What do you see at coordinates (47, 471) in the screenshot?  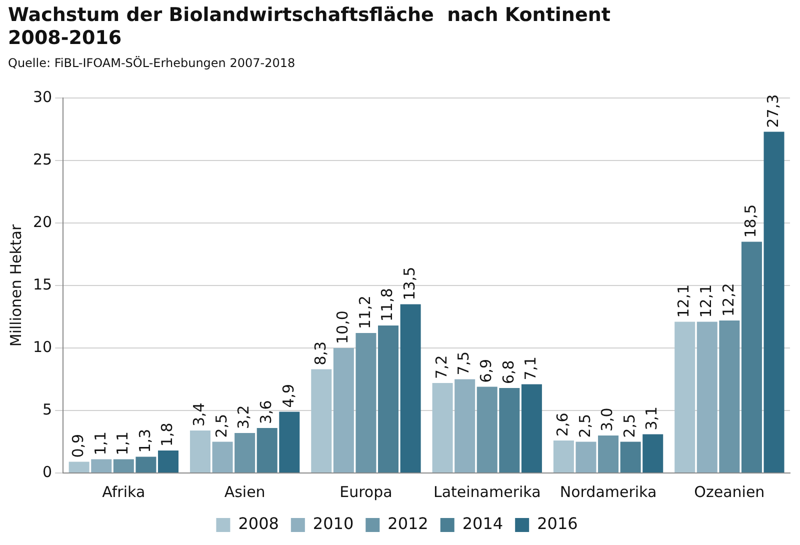 I see `y-tick-label: 0` at bounding box center [47, 471].